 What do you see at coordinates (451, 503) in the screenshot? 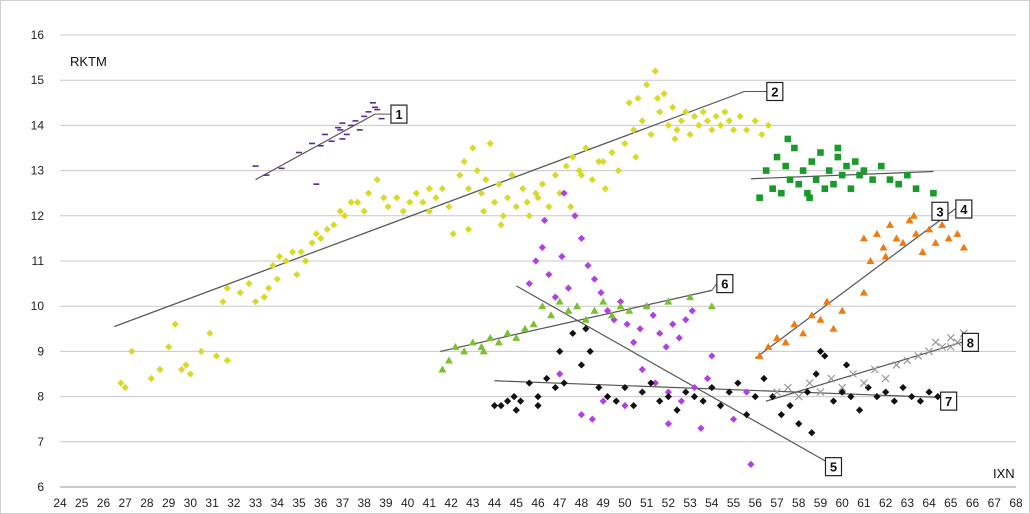
I see `x-tick-label-42: 42` at bounding box center [451, 503].